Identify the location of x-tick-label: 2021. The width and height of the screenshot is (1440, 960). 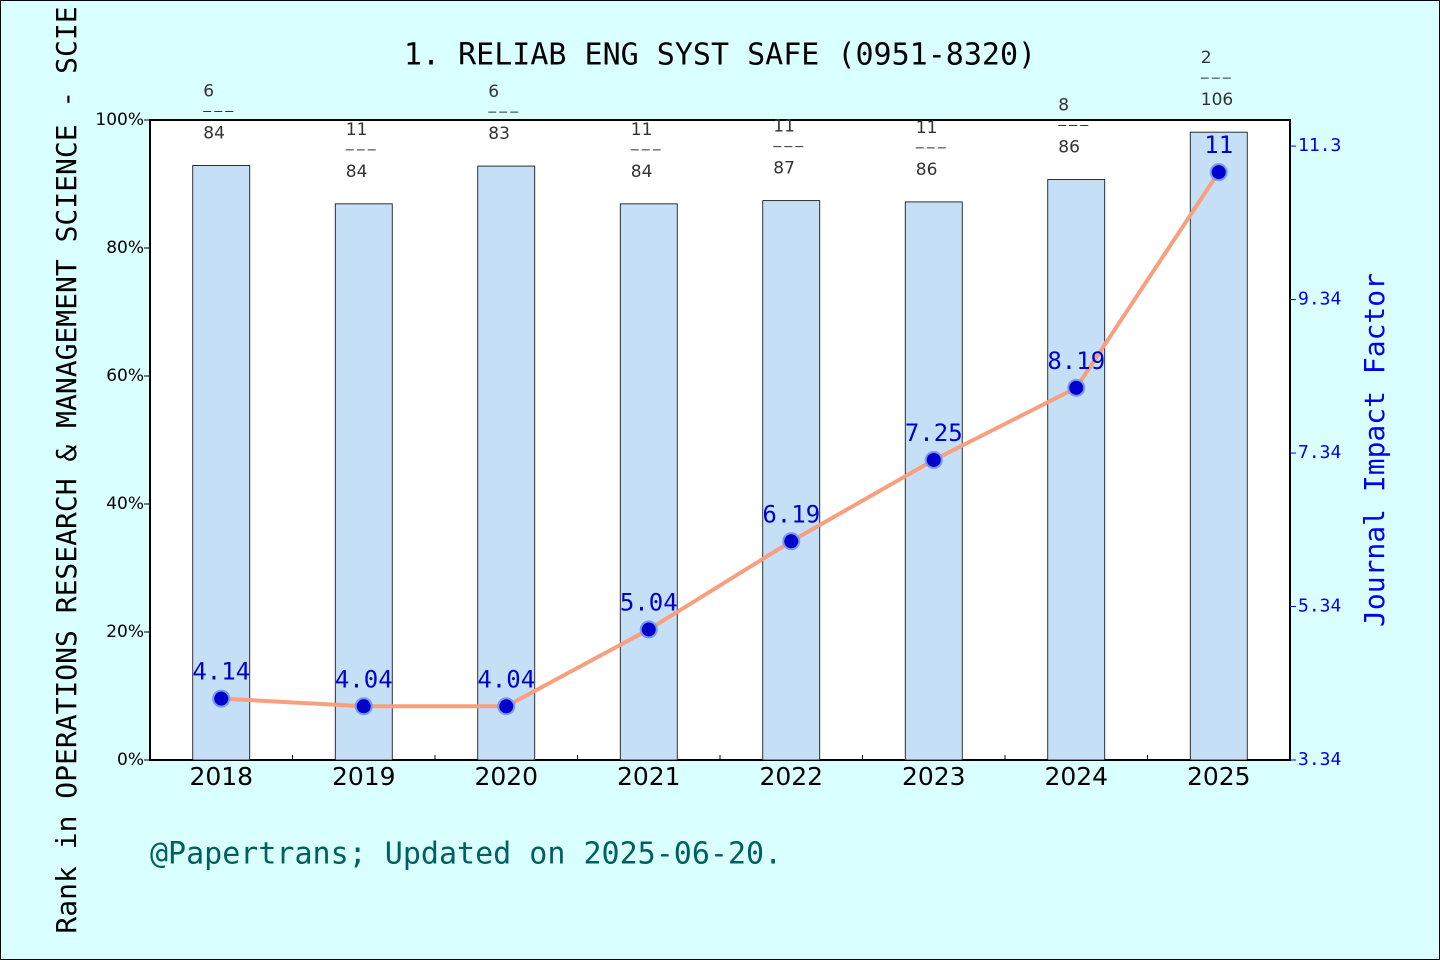
(649, 776).